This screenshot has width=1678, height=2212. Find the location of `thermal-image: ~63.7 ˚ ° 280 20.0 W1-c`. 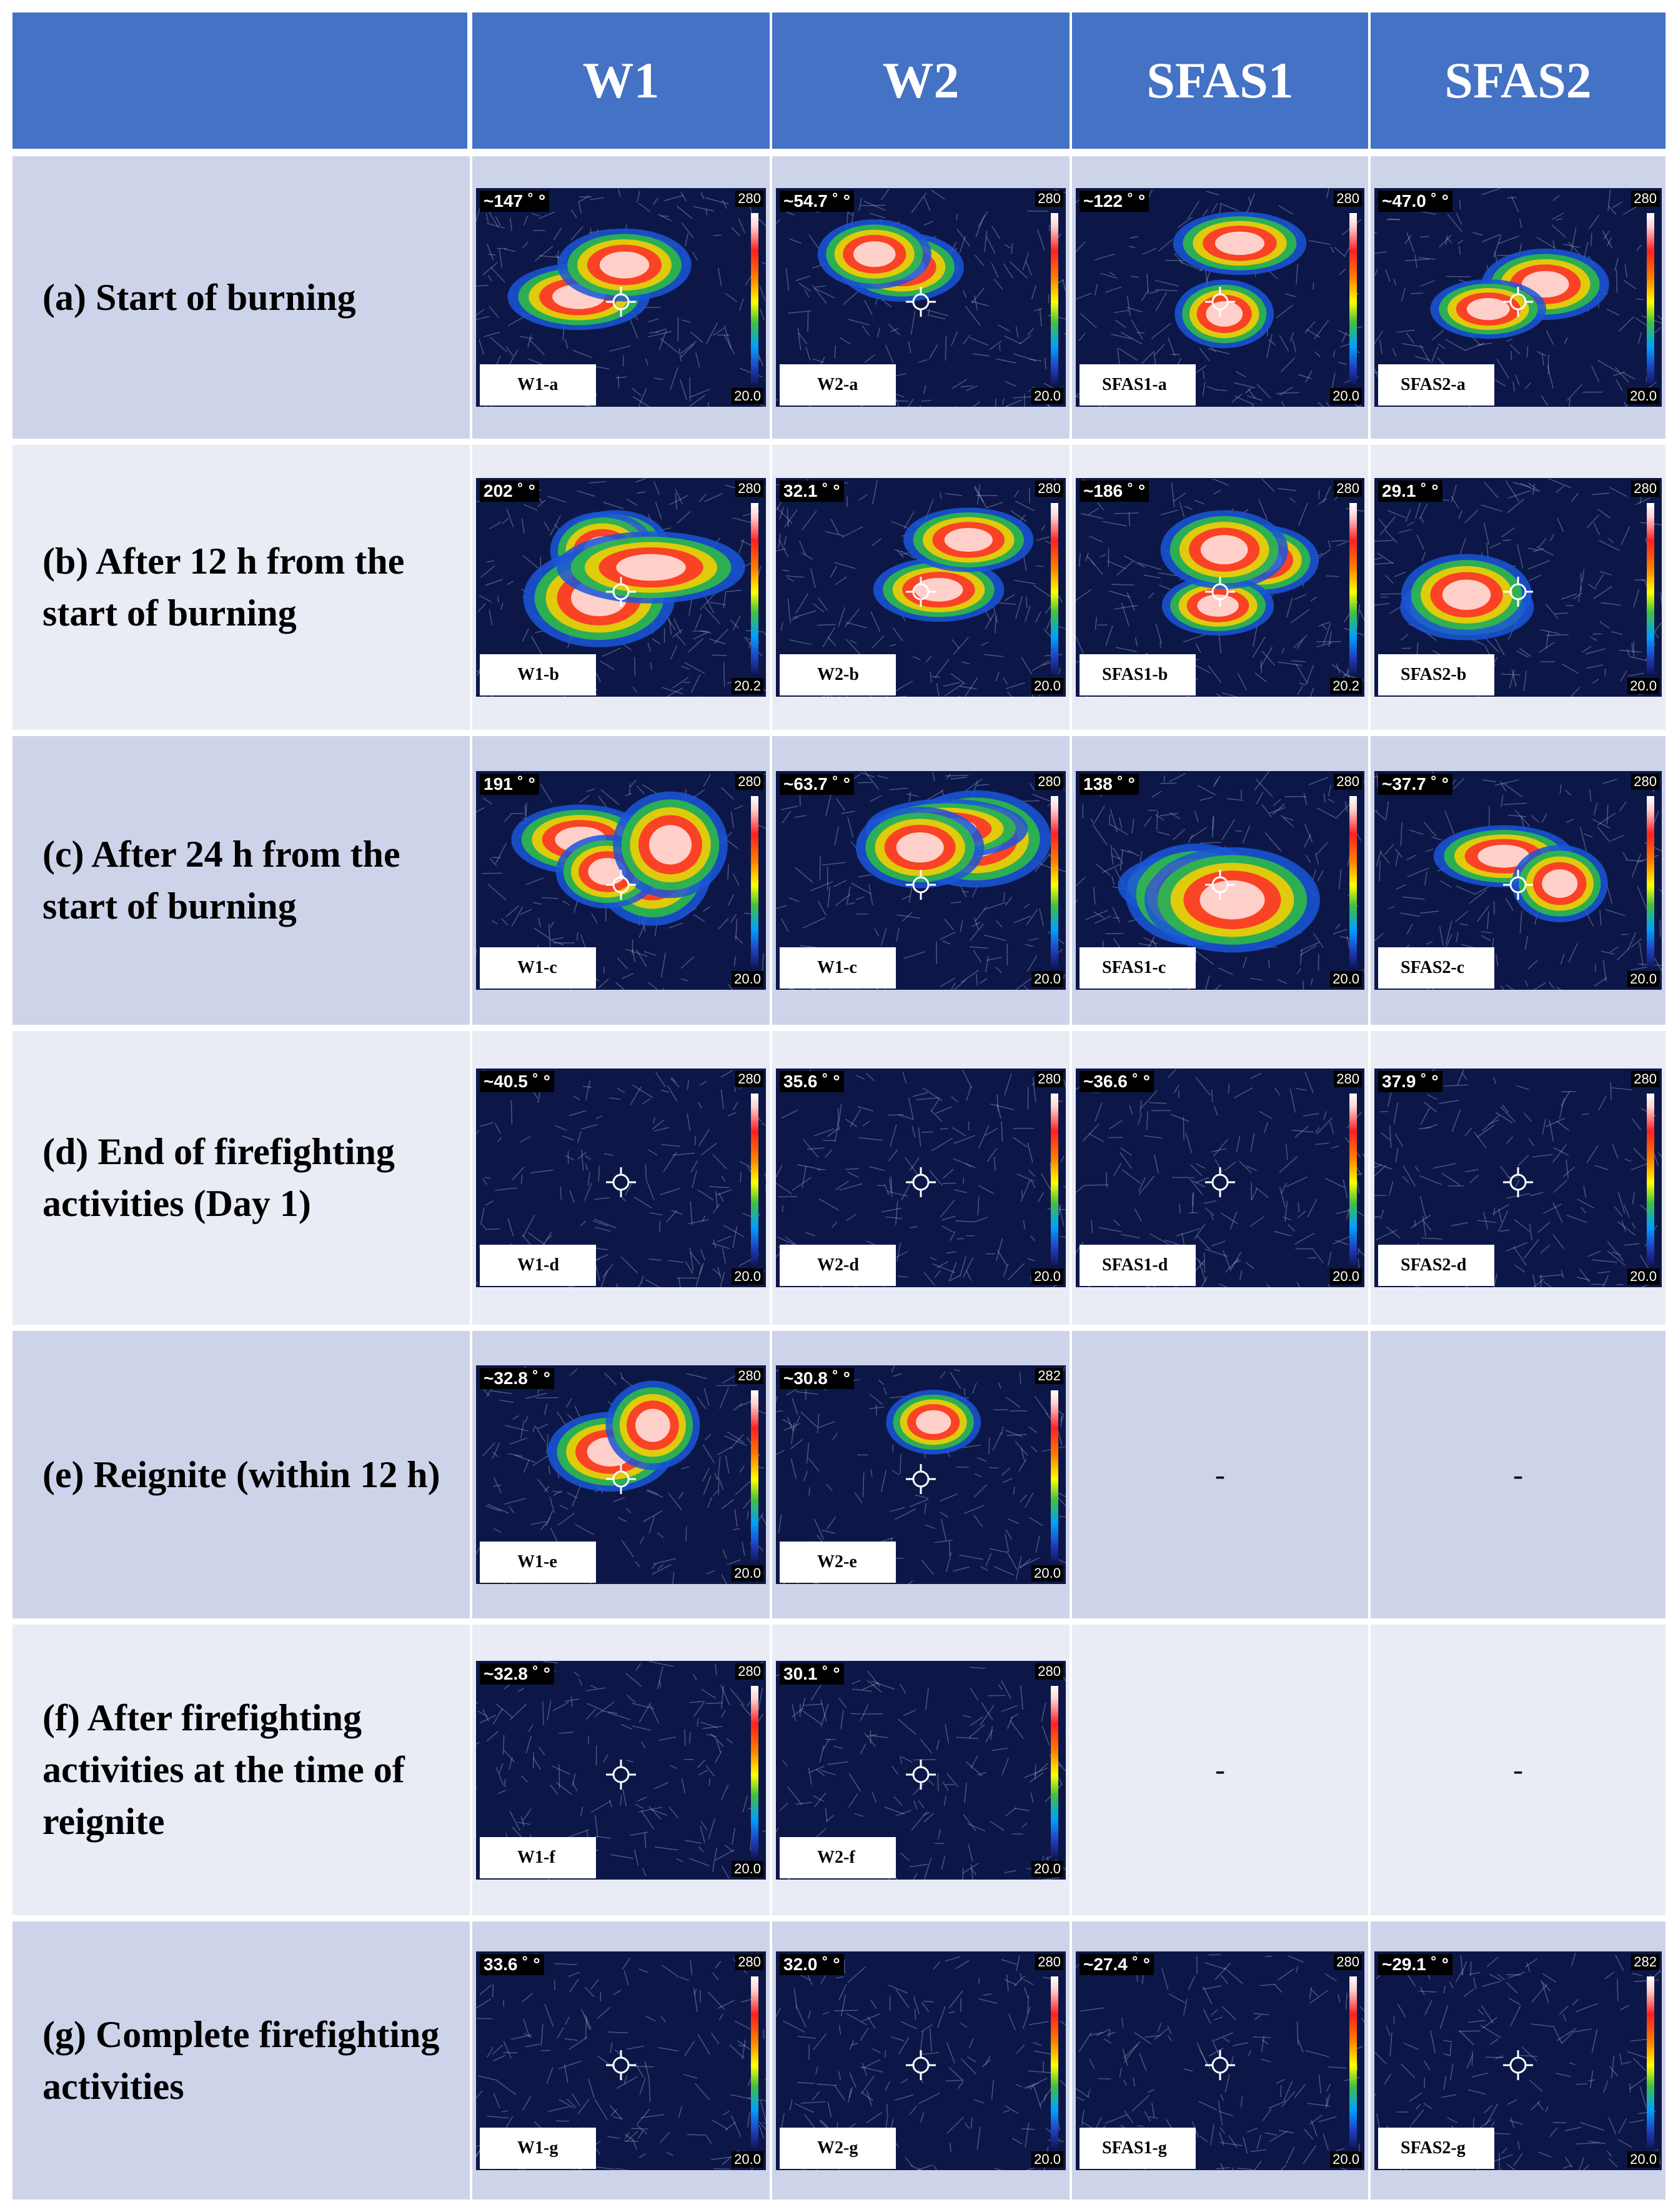

thermal-image: ~63.7 ˚ ° 280 20.0 W1-c is located at coordinates (921, 880).